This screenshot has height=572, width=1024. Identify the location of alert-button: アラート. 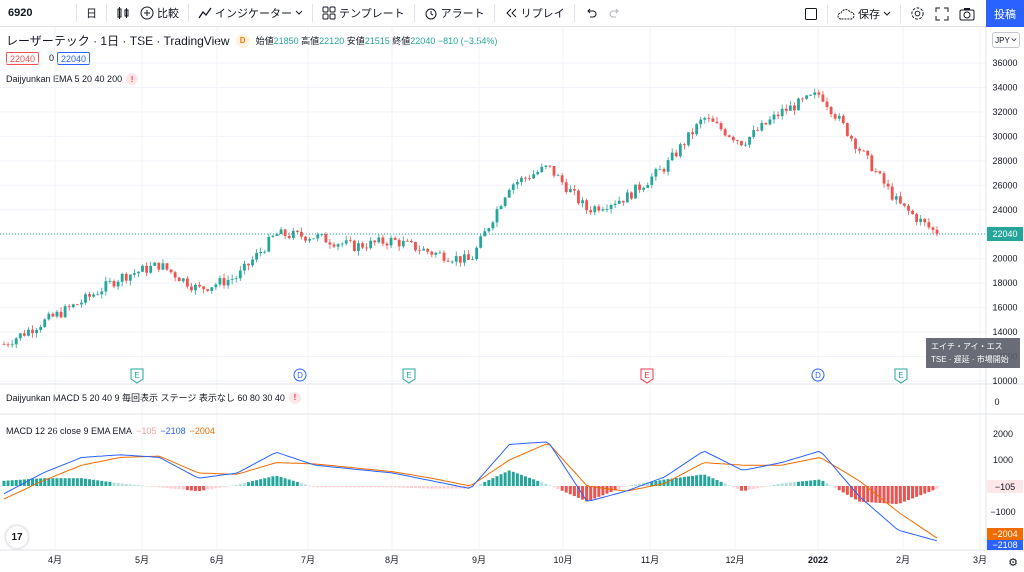
(454, 13).